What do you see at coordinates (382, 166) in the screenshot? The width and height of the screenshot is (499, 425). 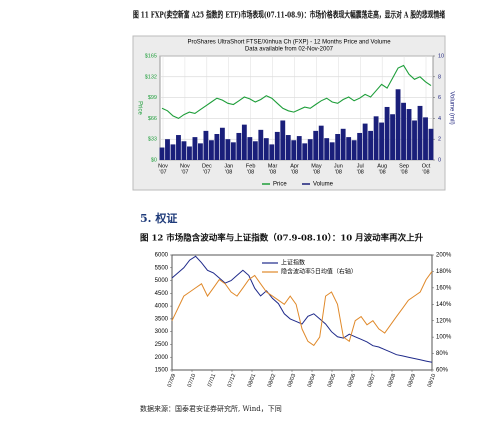 I see `x-tick-label: Aug` at bounding box center [382, 166].